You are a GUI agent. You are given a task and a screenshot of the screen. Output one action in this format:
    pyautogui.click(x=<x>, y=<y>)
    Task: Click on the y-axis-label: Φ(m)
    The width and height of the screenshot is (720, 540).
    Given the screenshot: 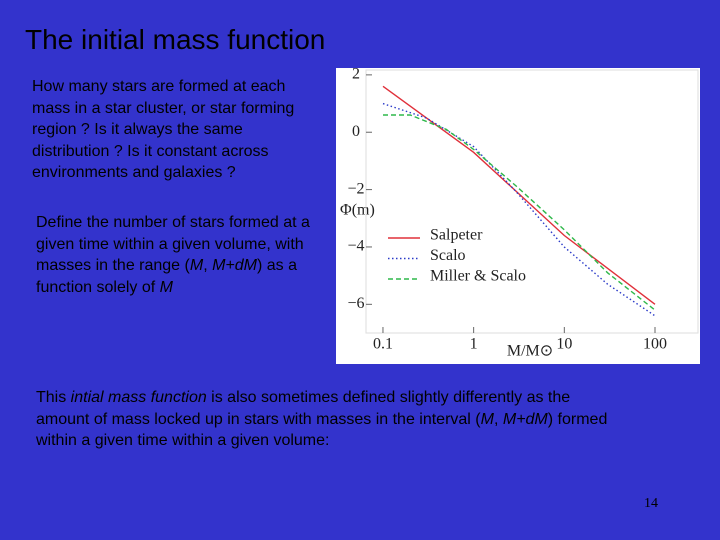 What is the action you would take?
    pyautogui.click(x=357, y=210)
    